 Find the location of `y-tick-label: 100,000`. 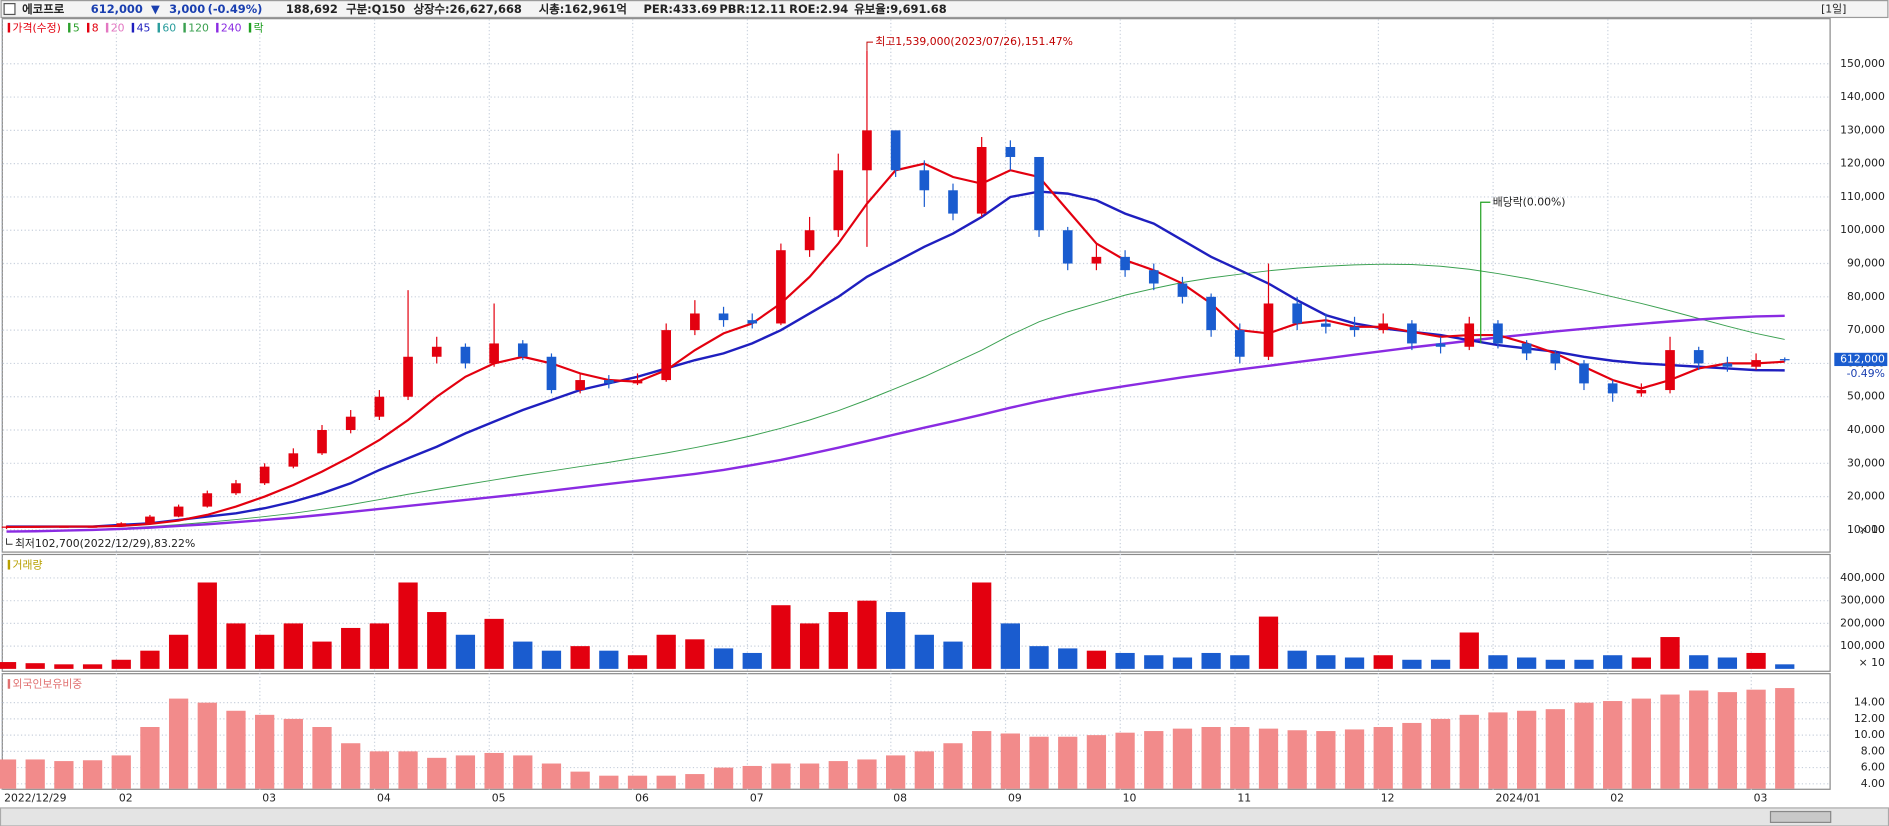

y-tick-label: 100,000 is located at coordinates (1862, 229).